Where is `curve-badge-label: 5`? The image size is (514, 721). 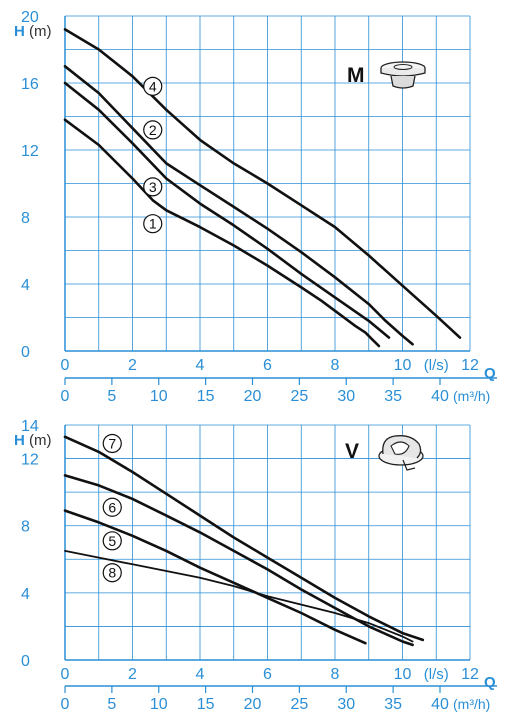
curve-badge-label: 5 is located at coordinates (112, 541).